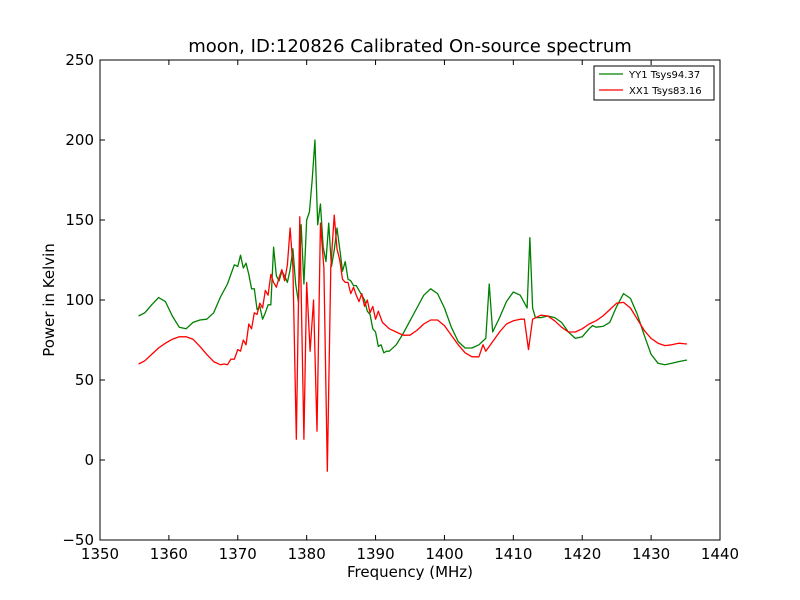 Image resolution: width=800 pixels, height=600 pixels. What do you see at coordinates (720, 554) in the screenshot?
I see `x-tick-label: 1440` at bounding box center [720, 554].